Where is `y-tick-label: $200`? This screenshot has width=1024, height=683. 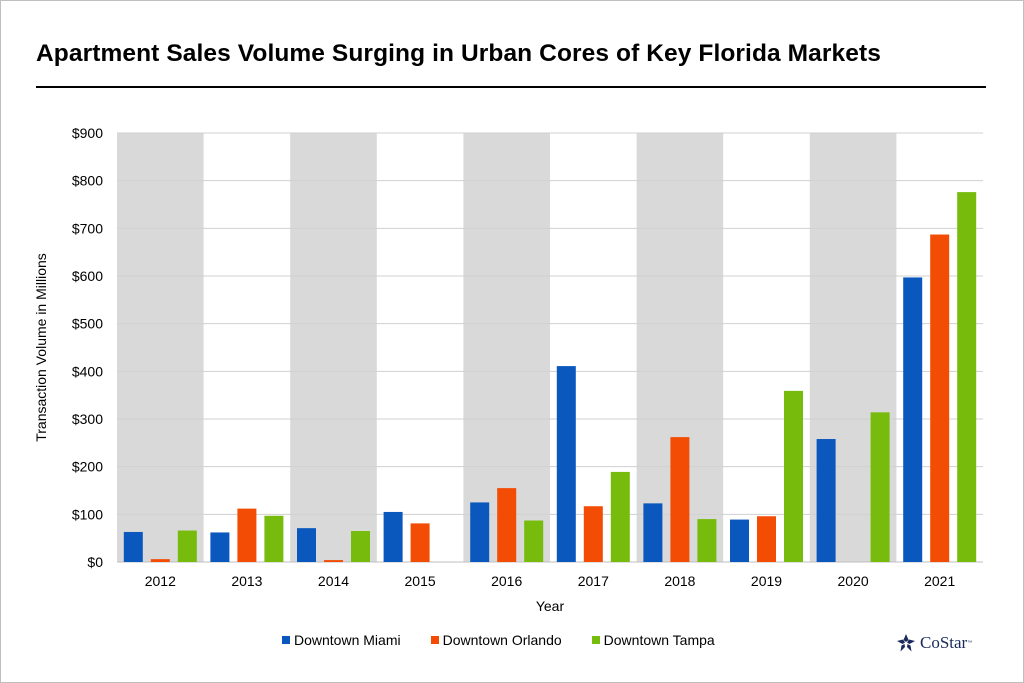
y-tick-label: $200 is located at coordinates (87, 467).